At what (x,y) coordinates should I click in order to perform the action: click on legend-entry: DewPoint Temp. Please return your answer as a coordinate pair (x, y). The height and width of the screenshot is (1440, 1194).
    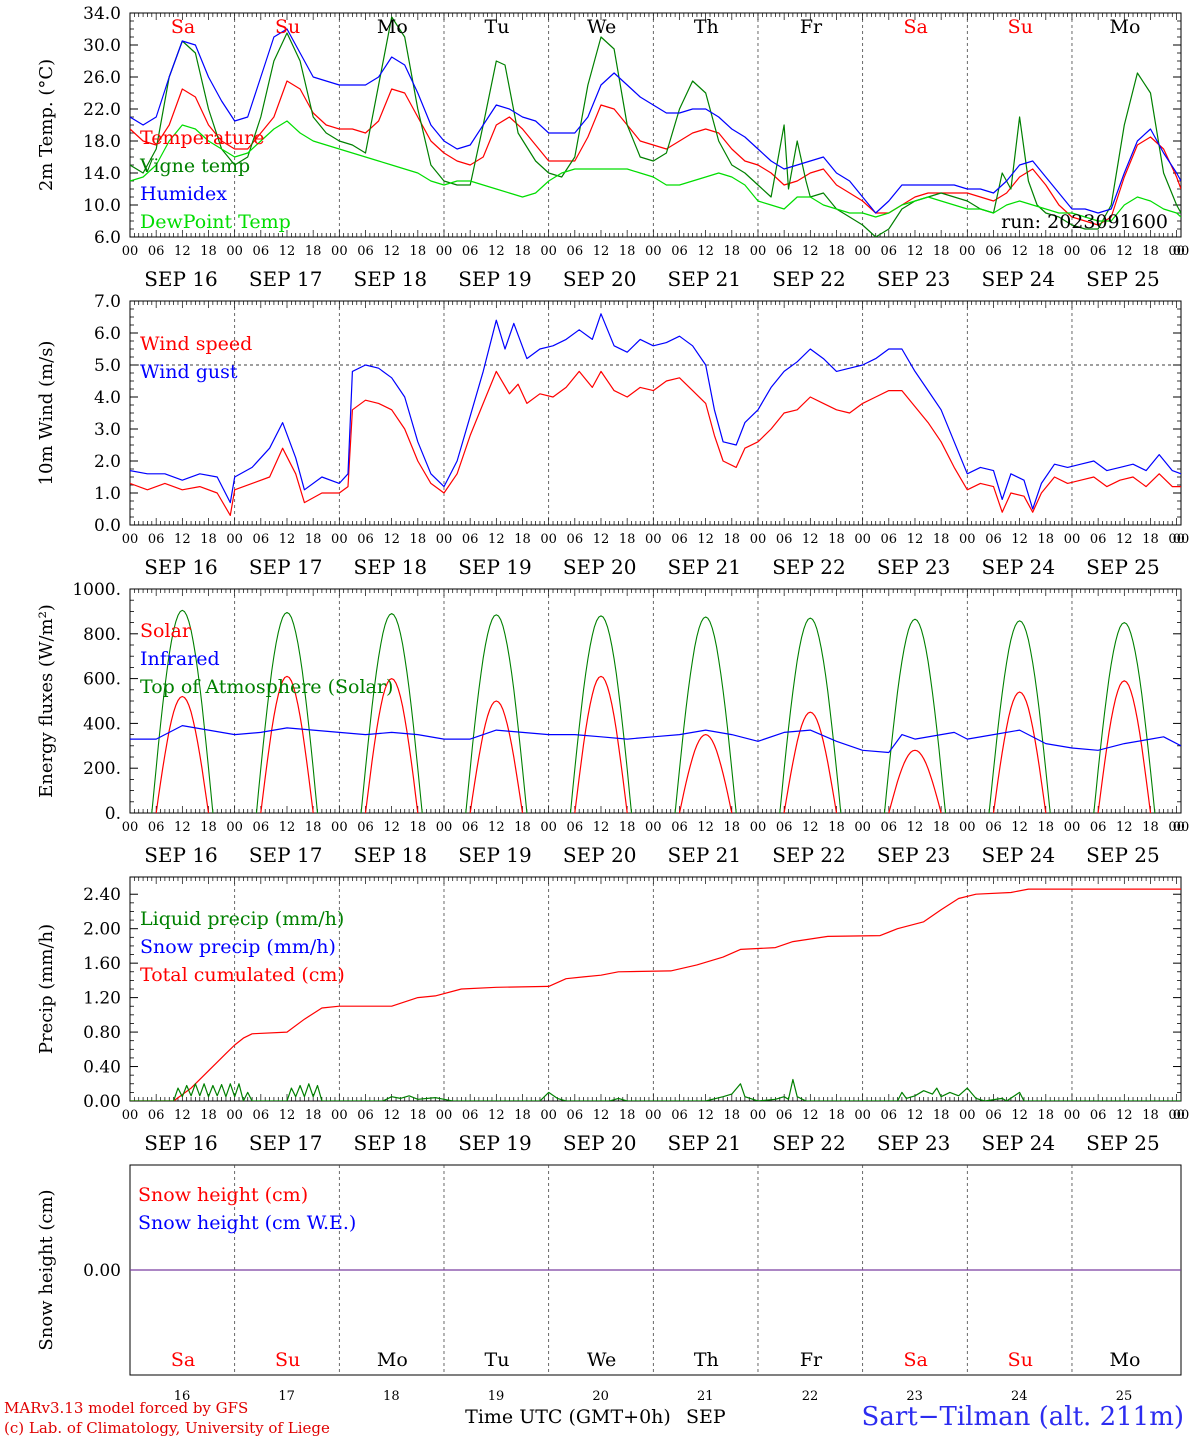
    Looking at the image, I should click on (215, 222).